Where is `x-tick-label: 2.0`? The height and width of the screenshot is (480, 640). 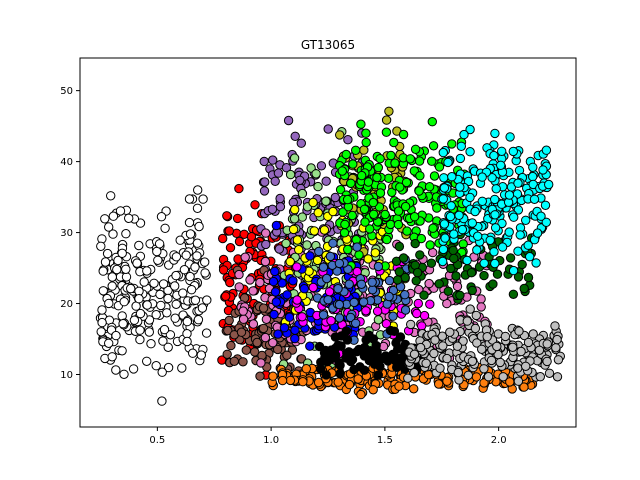 x-tick-label: 2.0 is located at coordinates (499, 440).